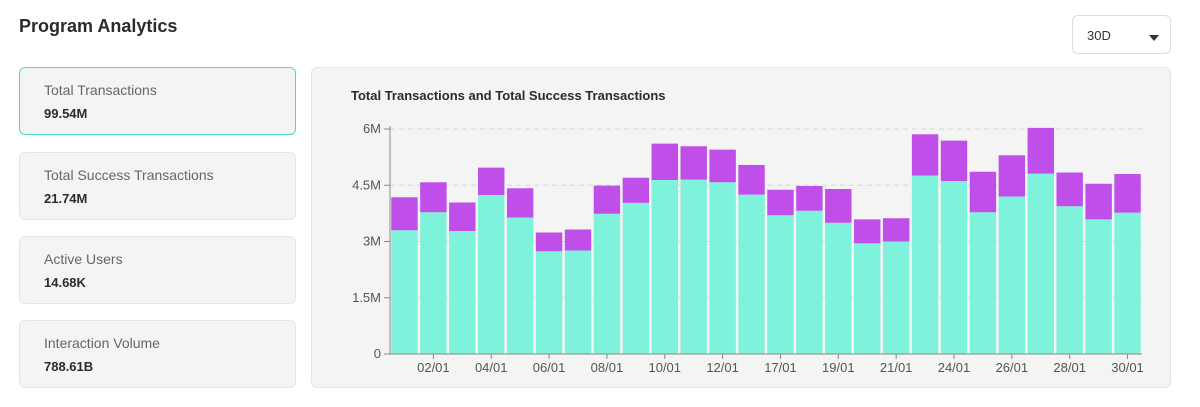 This screenshot has height=407, width=1200. Describe the element at coordinates (1127, 367) in the screenshot. I see `x-tick-label: 30/01` at that location.